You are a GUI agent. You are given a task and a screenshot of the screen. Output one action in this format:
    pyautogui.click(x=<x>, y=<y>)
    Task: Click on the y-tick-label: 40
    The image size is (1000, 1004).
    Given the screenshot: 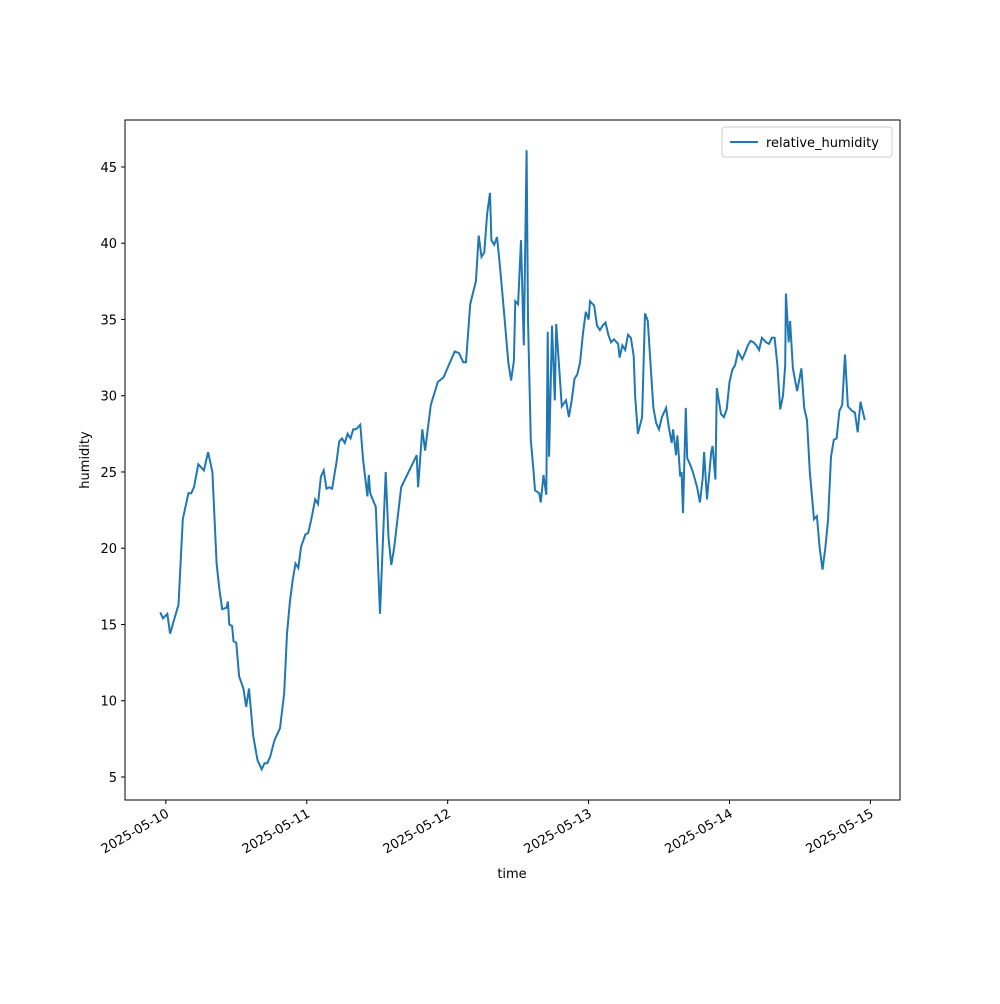 What is the action you would take?
    pyautogui.click(x=108, y=244)
    